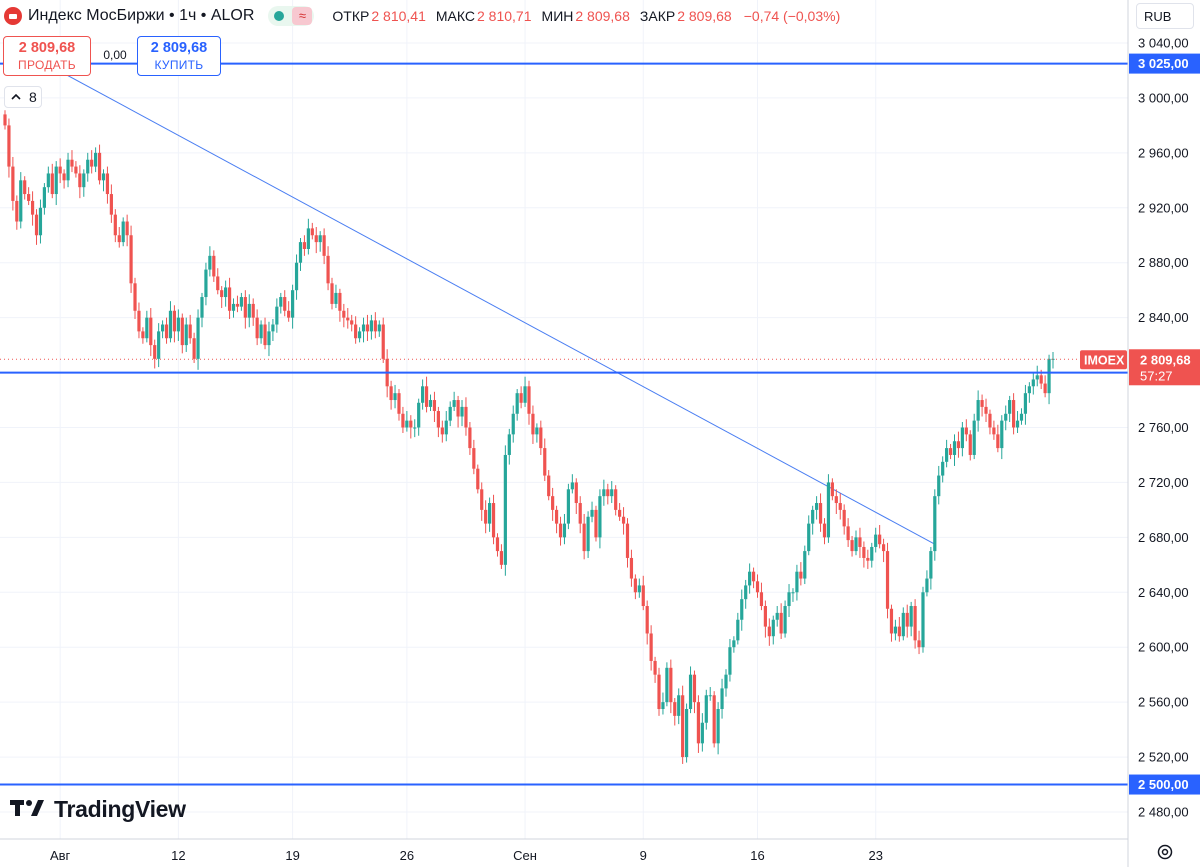 Image resolution: width=1200 pixels, height=867 pixels. I want to click on symbol-title: Индекс МосБиржи • 1ч • ALOR, so click(141, 16).